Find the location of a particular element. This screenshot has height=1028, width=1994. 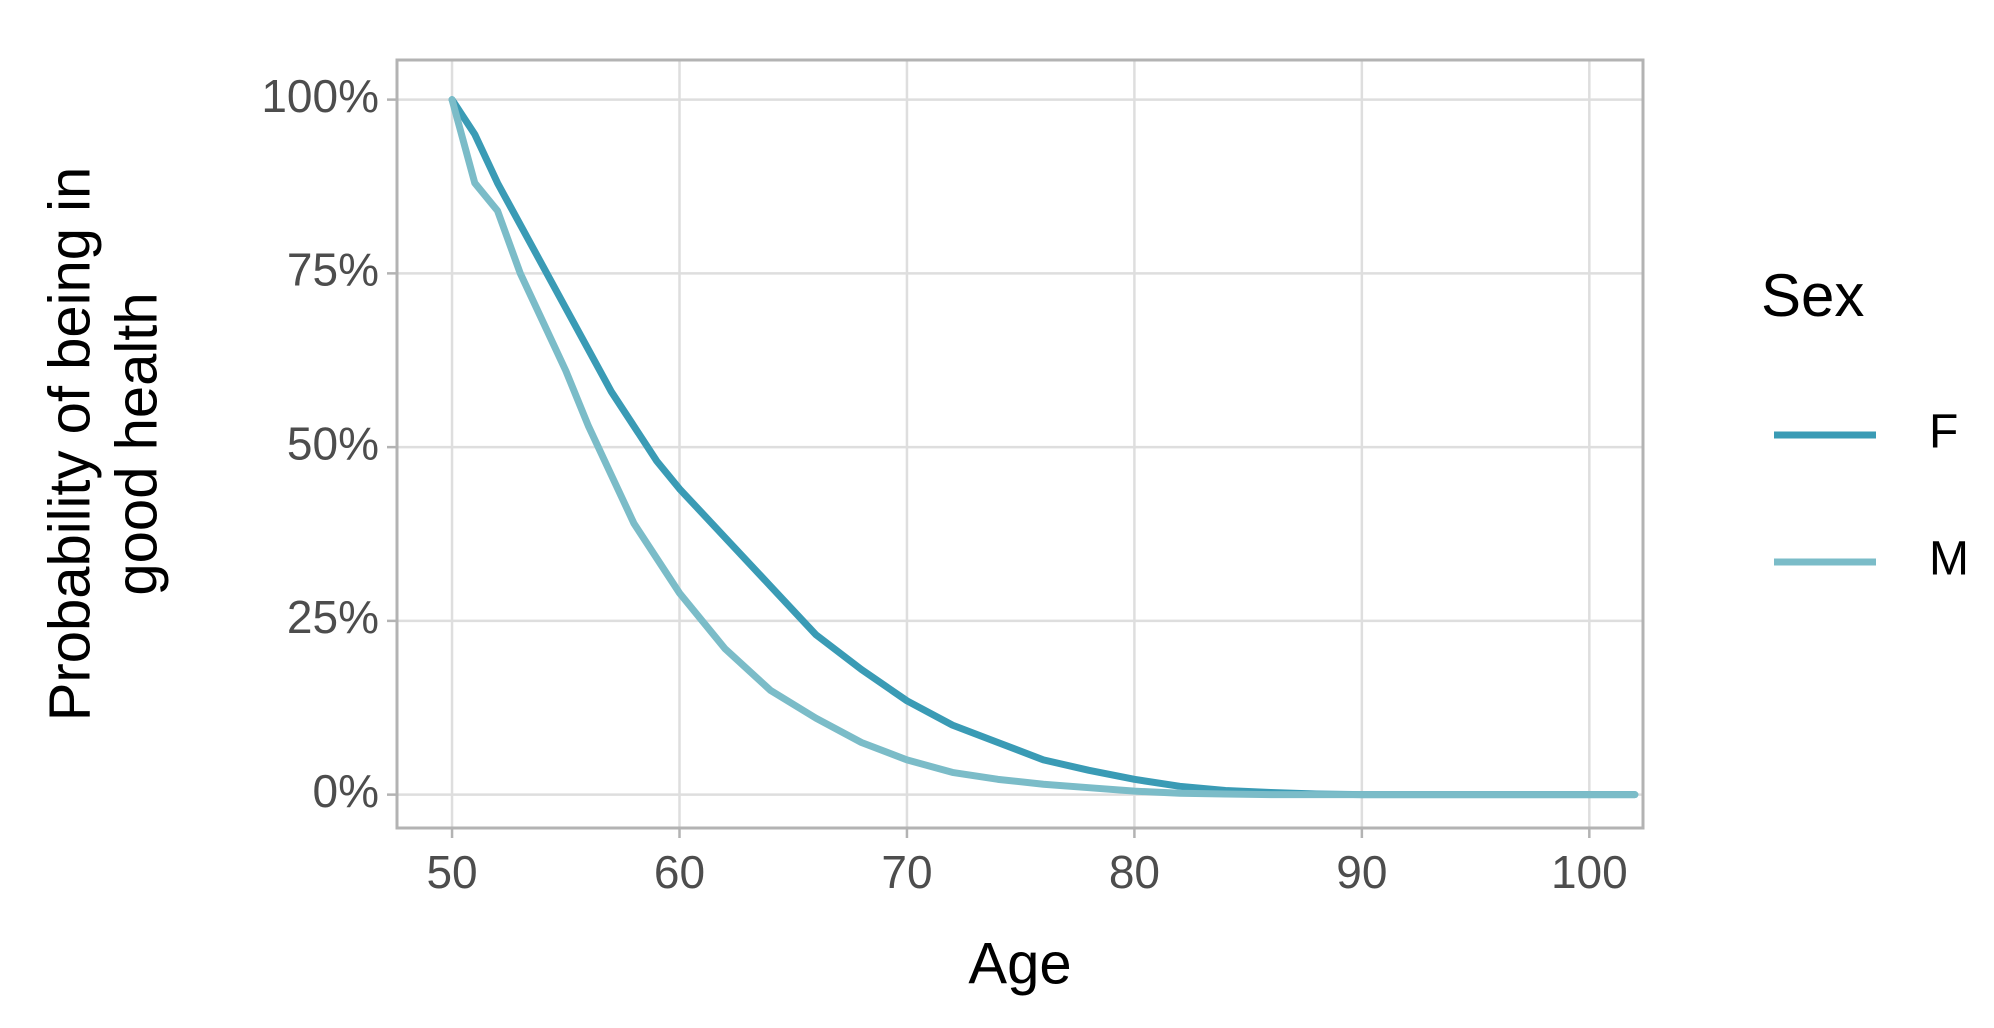

y-tick-label: 75% is located at coordinates (333, 270).